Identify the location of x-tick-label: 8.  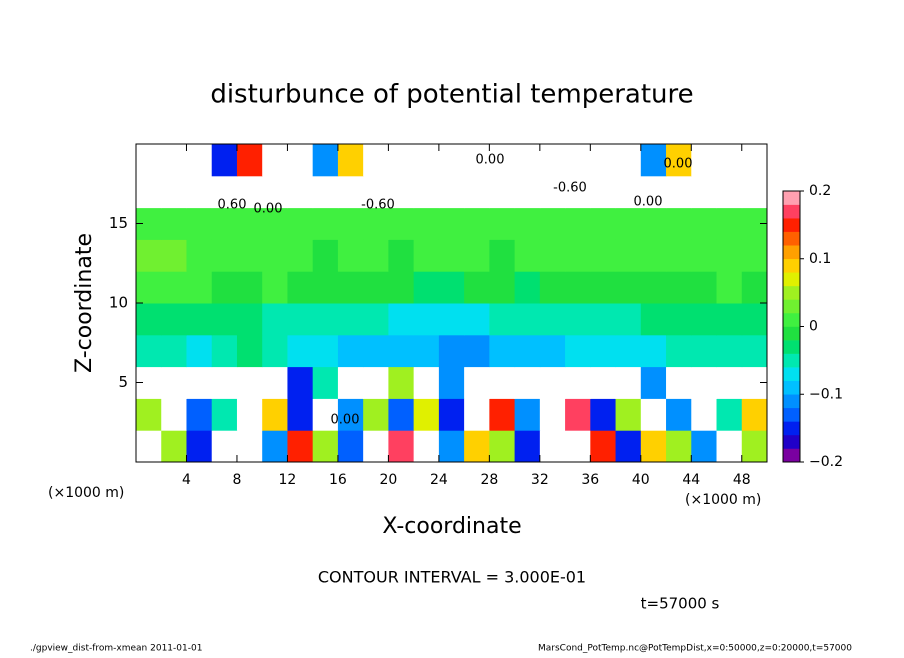
(236, 480).